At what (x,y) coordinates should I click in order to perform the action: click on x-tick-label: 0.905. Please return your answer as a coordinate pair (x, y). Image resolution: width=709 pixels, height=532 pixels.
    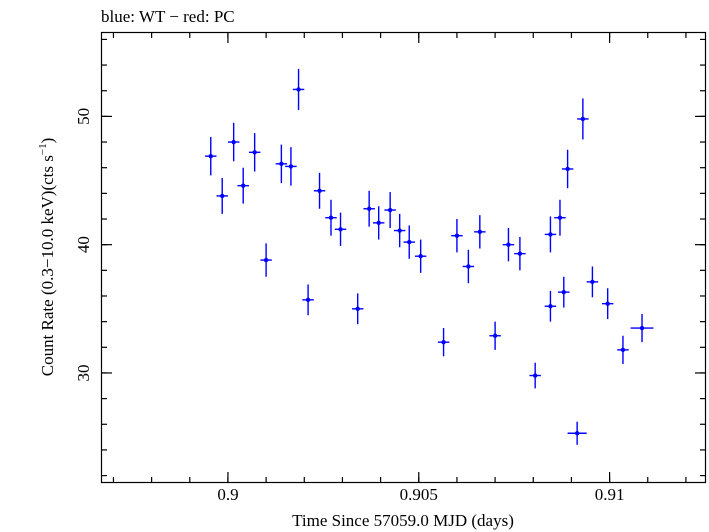
    Looking at the image, I should click on (419, 494).